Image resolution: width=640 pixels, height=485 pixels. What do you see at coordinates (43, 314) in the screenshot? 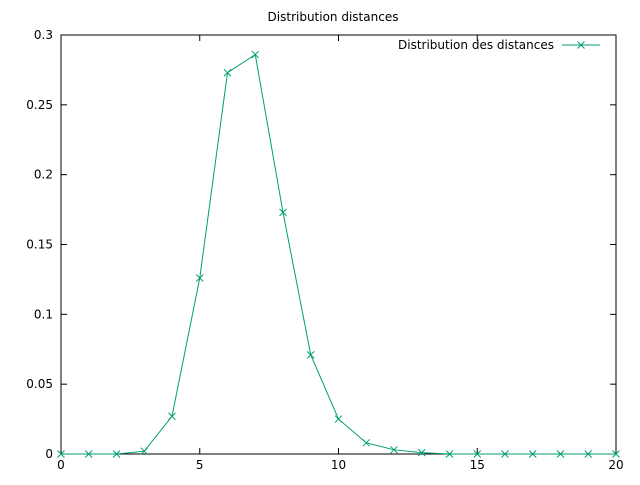
I see `y-tick-label: 0.1` at bounding box center [43, 314].